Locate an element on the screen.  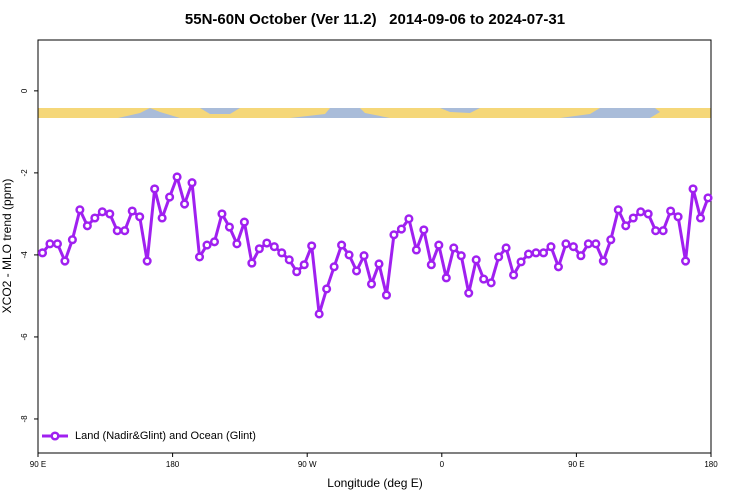
y-axis-label: XCO2 - MLO trend (ppm) is located at coordinates (7, 246).